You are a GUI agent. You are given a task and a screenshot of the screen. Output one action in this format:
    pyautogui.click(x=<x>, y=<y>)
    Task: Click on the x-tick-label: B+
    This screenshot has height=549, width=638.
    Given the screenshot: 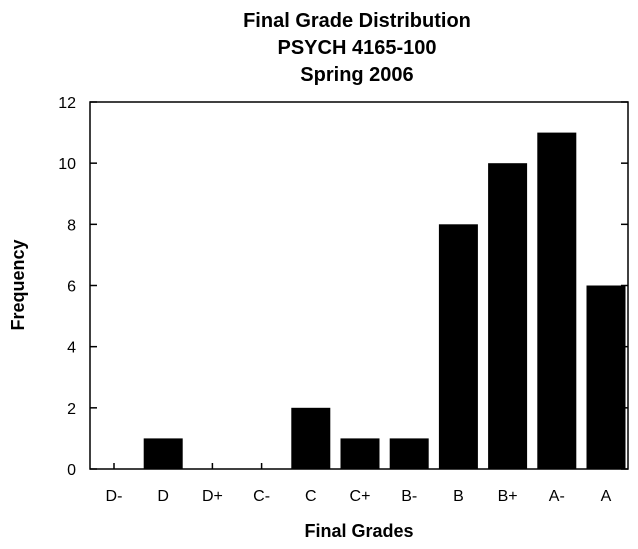 What is the action you would take?
    pyautogui.click(x=508, y=496)
    